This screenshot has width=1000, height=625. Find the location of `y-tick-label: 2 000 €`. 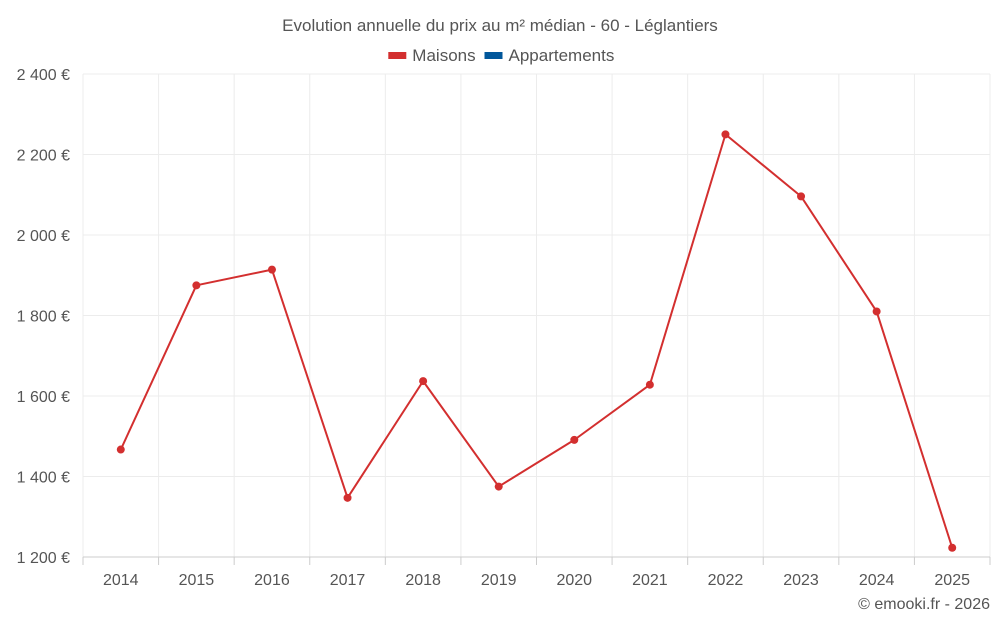

y-tick-label: 2 000 € is located at coordinates (43, 236).